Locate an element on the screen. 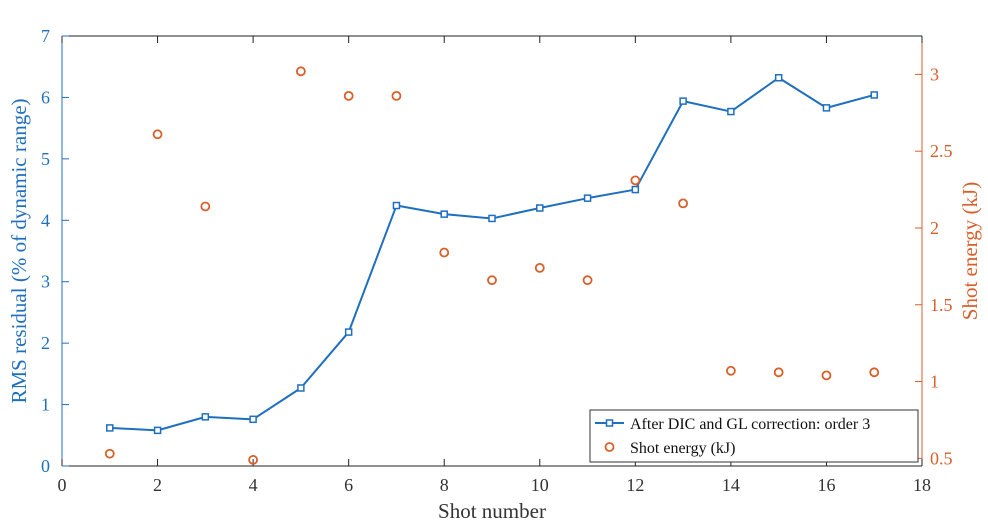  right-y-tick-label: 1 is located at coordinates (934, 382).